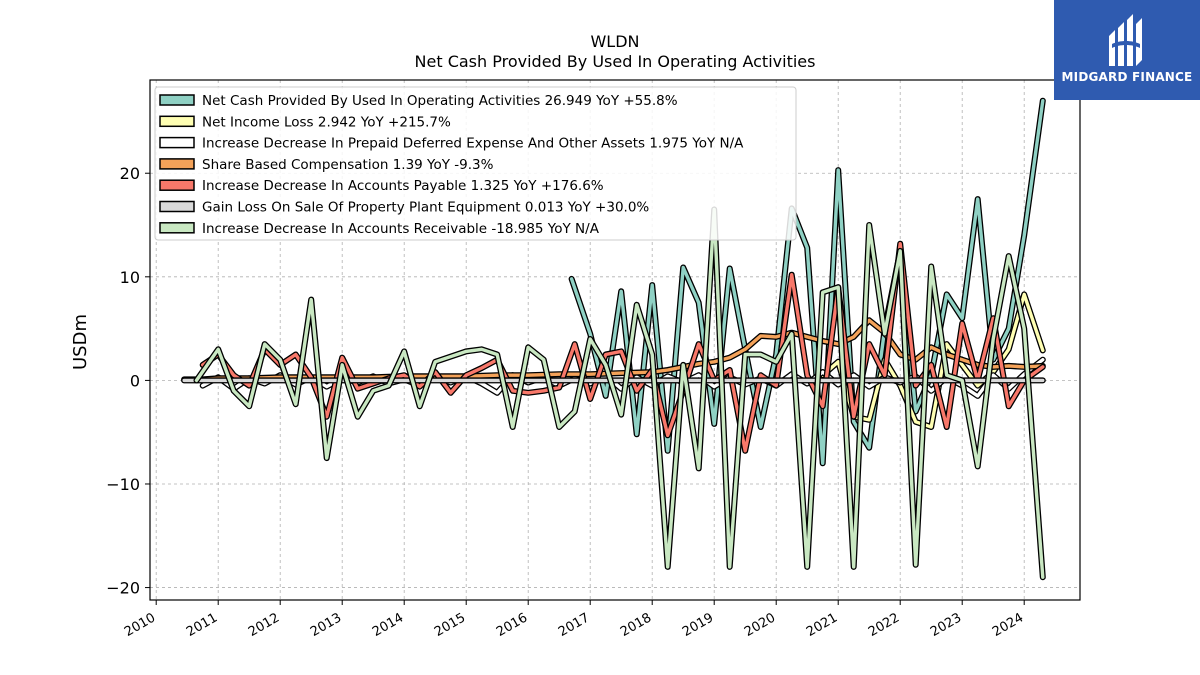 This screenshot has width=1200, height=675. What do you see at coordinates (123, 484) in the screenshot?
I see `y-tick-label: −10` at bounding box center [123, 484].